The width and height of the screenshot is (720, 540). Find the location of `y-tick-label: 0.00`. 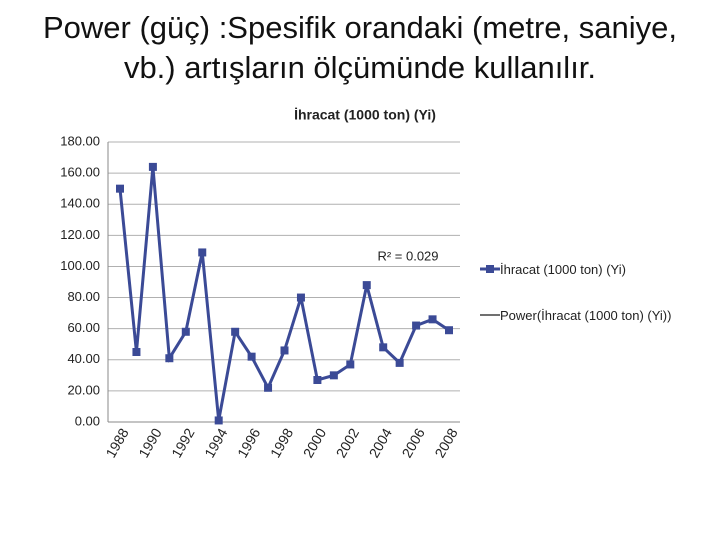

y-tick-label: 0.00 is located at coordinates (87, 420).